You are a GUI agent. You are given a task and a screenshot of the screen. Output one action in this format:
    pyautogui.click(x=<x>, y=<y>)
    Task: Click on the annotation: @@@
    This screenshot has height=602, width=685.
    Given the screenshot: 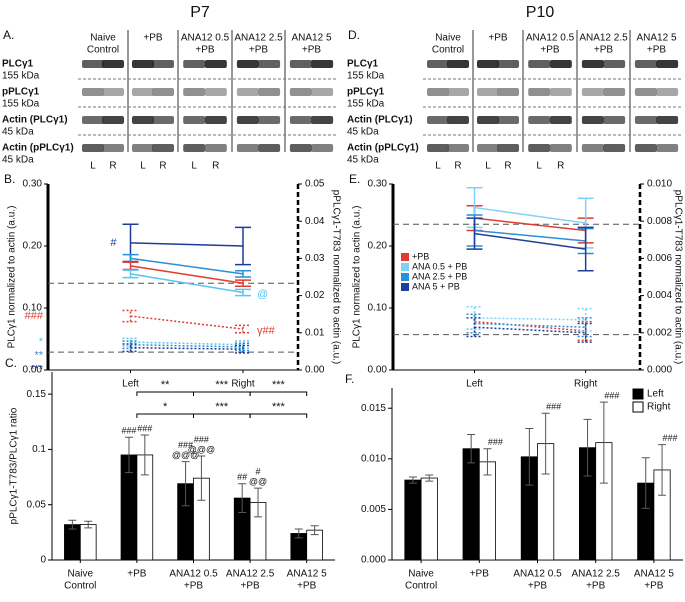 What is the action you would take?
    pyautogui.click(x=185, y=455)
    